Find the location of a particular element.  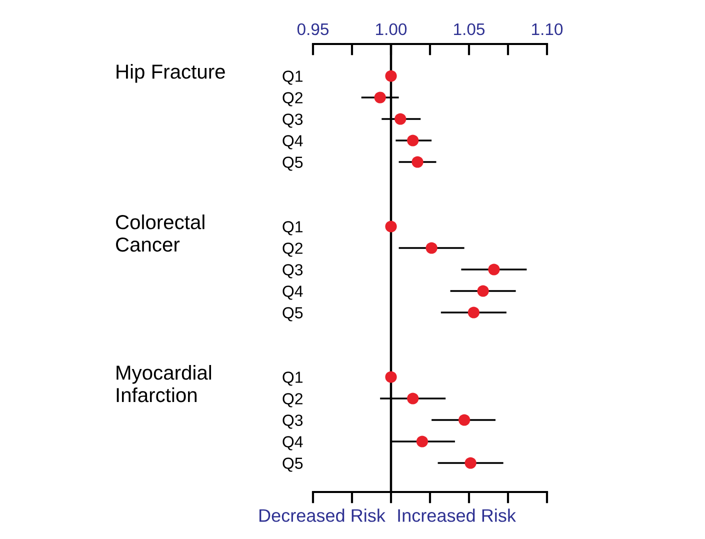

x-tick-label: 0.95 is located at coordinates (313, 29).